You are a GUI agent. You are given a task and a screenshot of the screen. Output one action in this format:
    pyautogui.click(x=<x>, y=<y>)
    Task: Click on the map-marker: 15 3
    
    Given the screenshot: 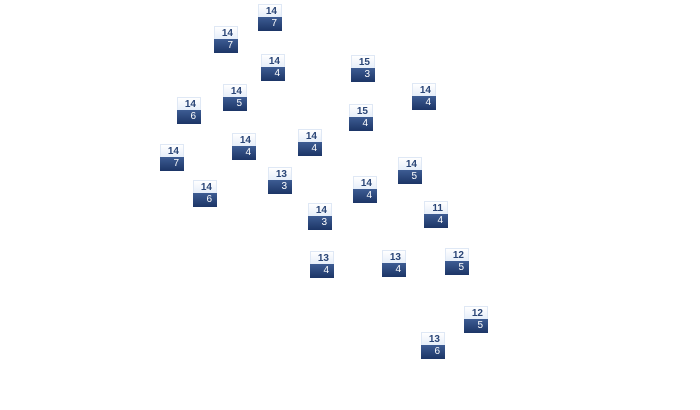 What is the action you would take?
    pyautogui.click(x=363, y=68)
    